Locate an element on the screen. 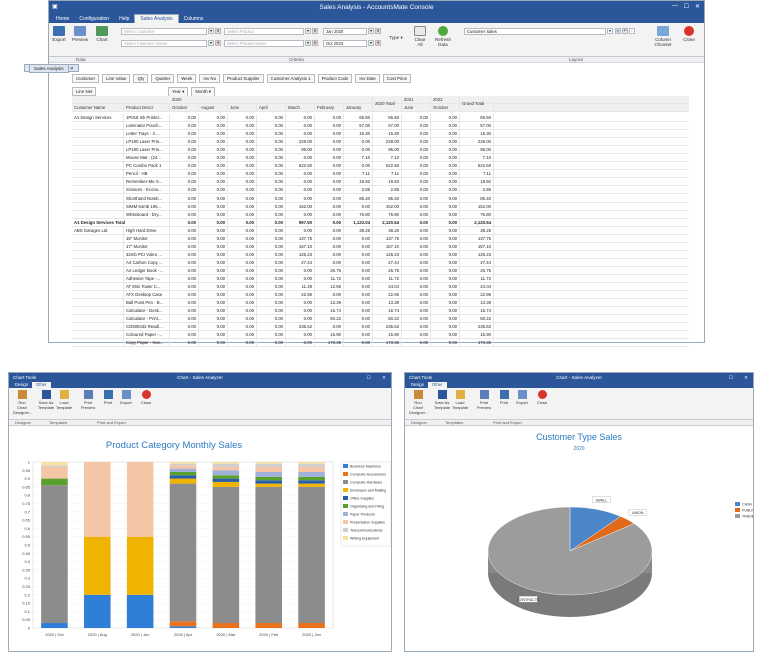 This screenshot has width=765, height=665. value-cell: 2.85 is located at coordinates (387, 190).